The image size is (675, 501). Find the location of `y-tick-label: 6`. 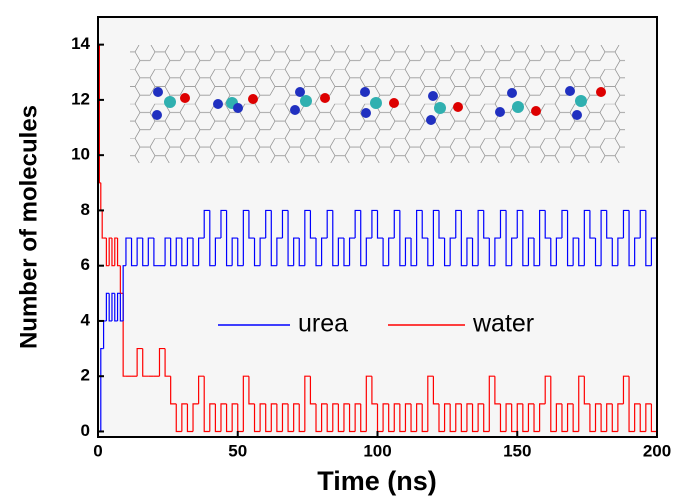

y-tick-label: 6 is located at coordinates (85, 264).